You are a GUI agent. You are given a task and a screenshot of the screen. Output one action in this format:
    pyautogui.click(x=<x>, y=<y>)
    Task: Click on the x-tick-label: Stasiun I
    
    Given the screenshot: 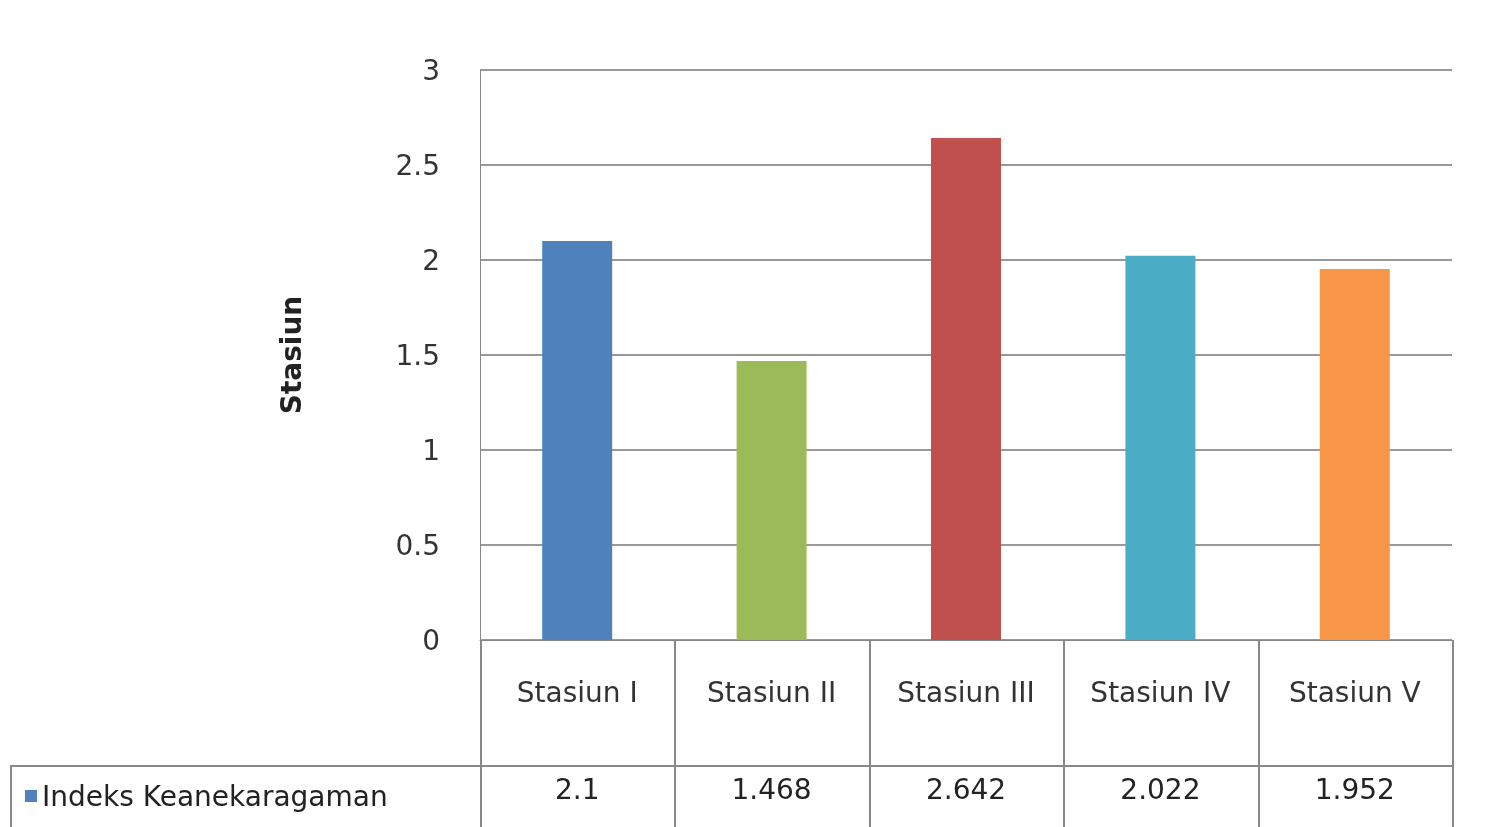 What is the action you would take?
    pyautogui.click(x=577, y=692)
    